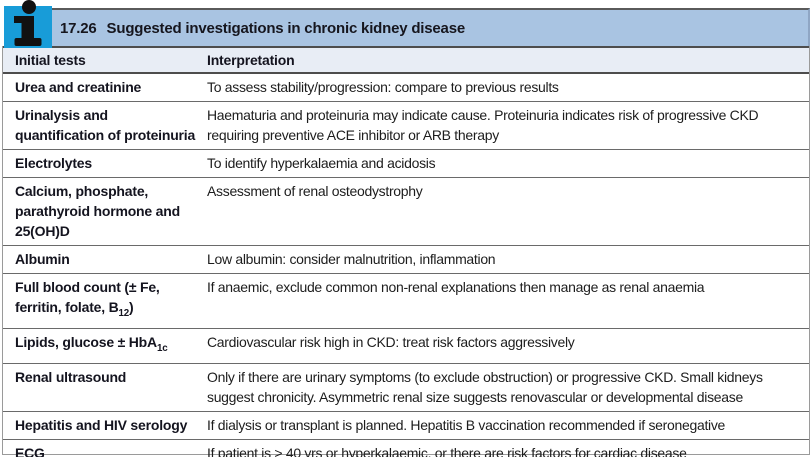 The width and height of the screenshot is (812, 457). I want to click on text-segment: Electrolytes, so click(53, 163).